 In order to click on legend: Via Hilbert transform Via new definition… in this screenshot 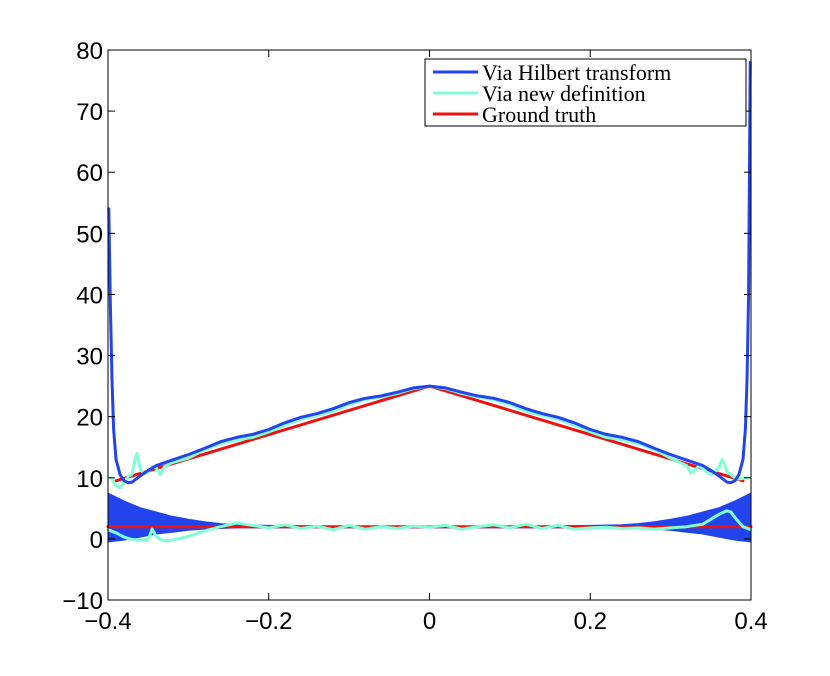, I will do `click(585, 92)`.